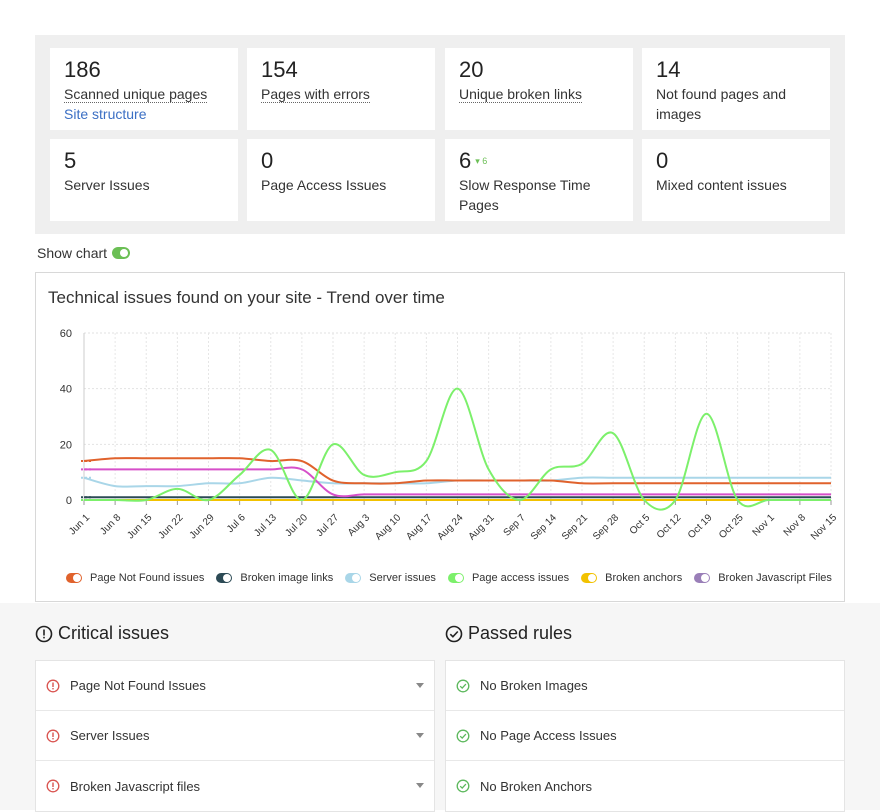  I want to click on x-tick-label: Oct 12, so click(669, 526).